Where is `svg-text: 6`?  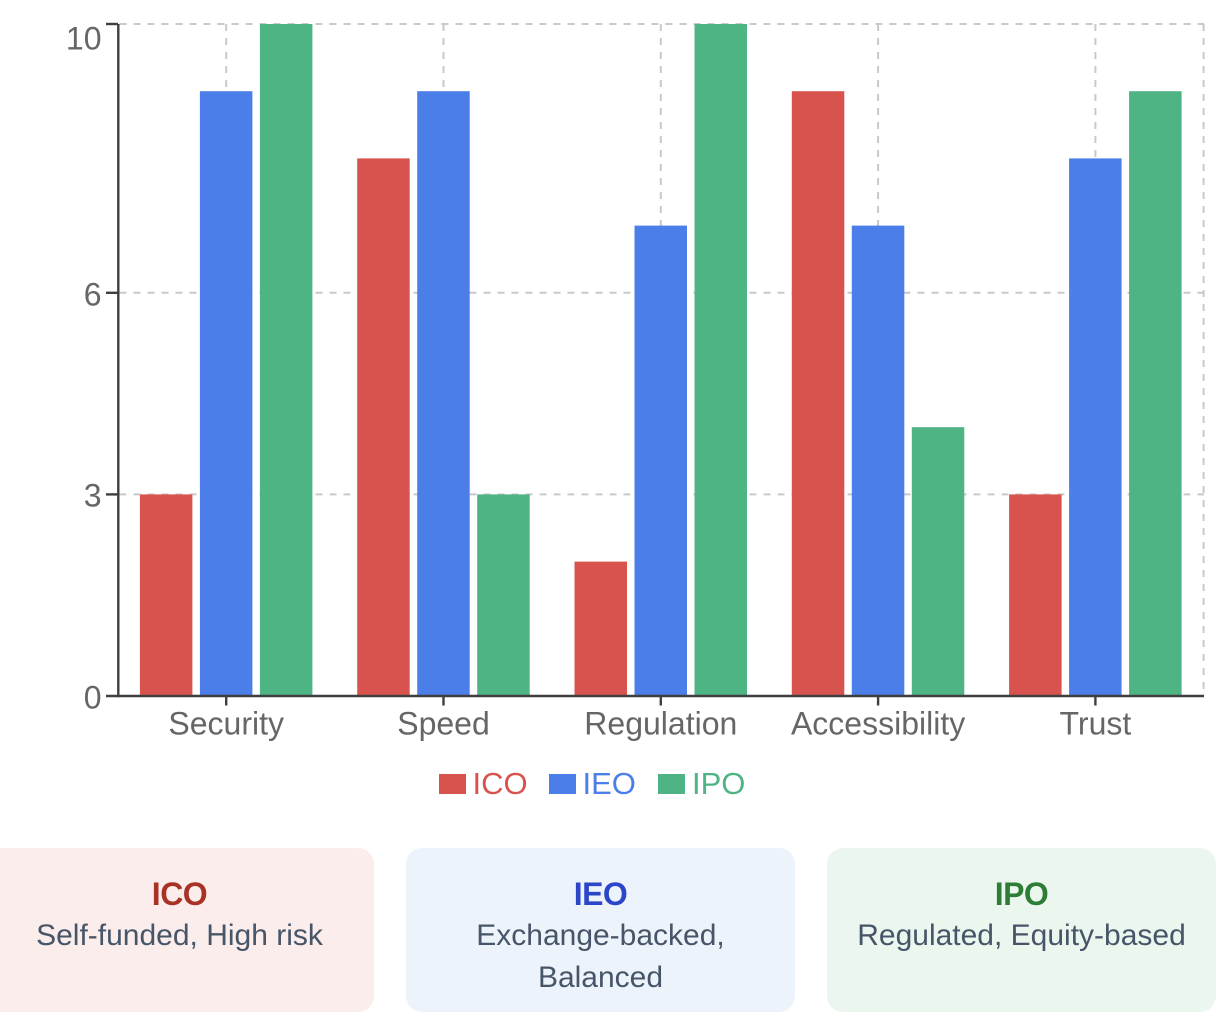
svg-text: 6 is located at coordinates (93, 295).